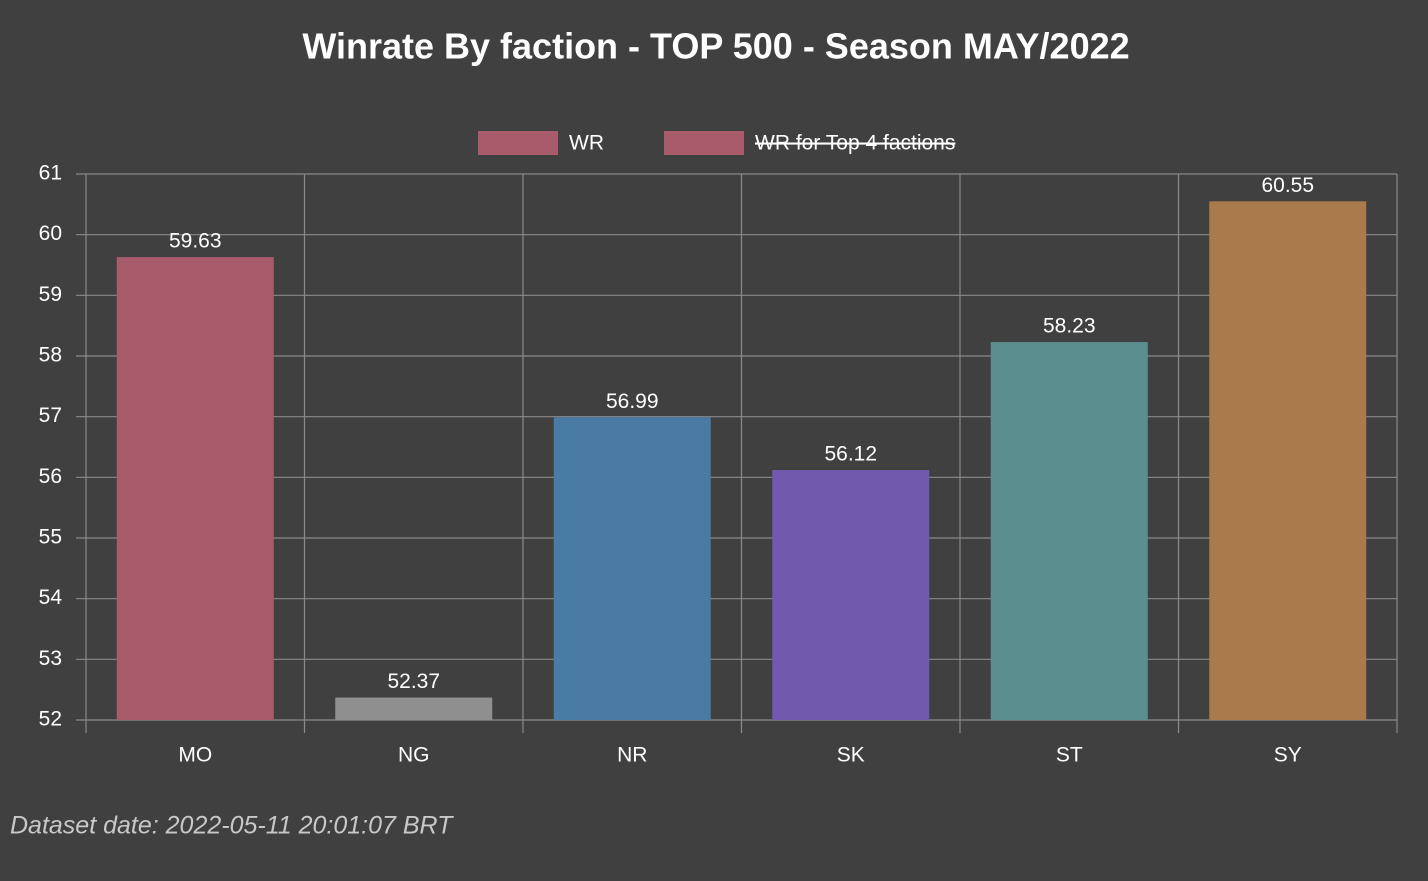  I want to click on y-tick-label: 60, so click(50, 233).